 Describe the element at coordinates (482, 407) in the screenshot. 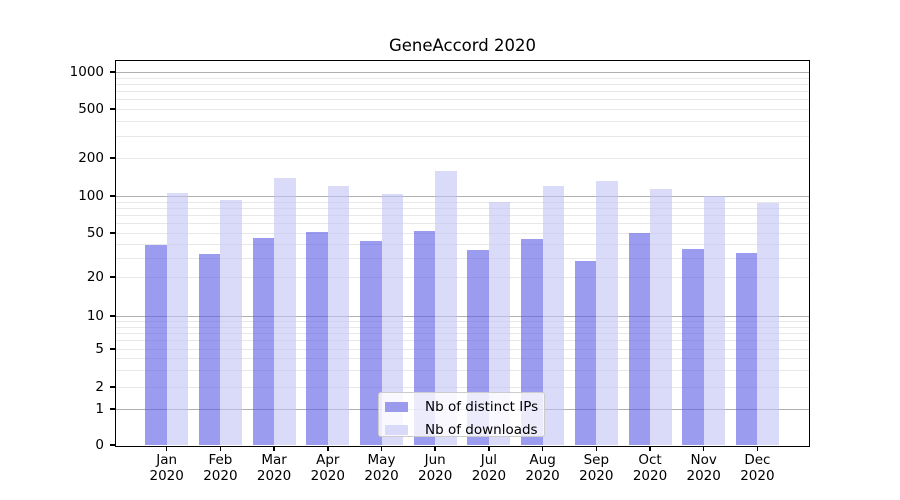

I see `legend-label: Nb of distinct IPs` at that location.